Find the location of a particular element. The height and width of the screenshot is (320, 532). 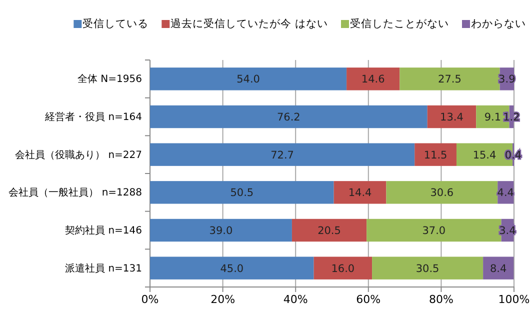

data-label: 54.0 is located at coordinates (248, 80).